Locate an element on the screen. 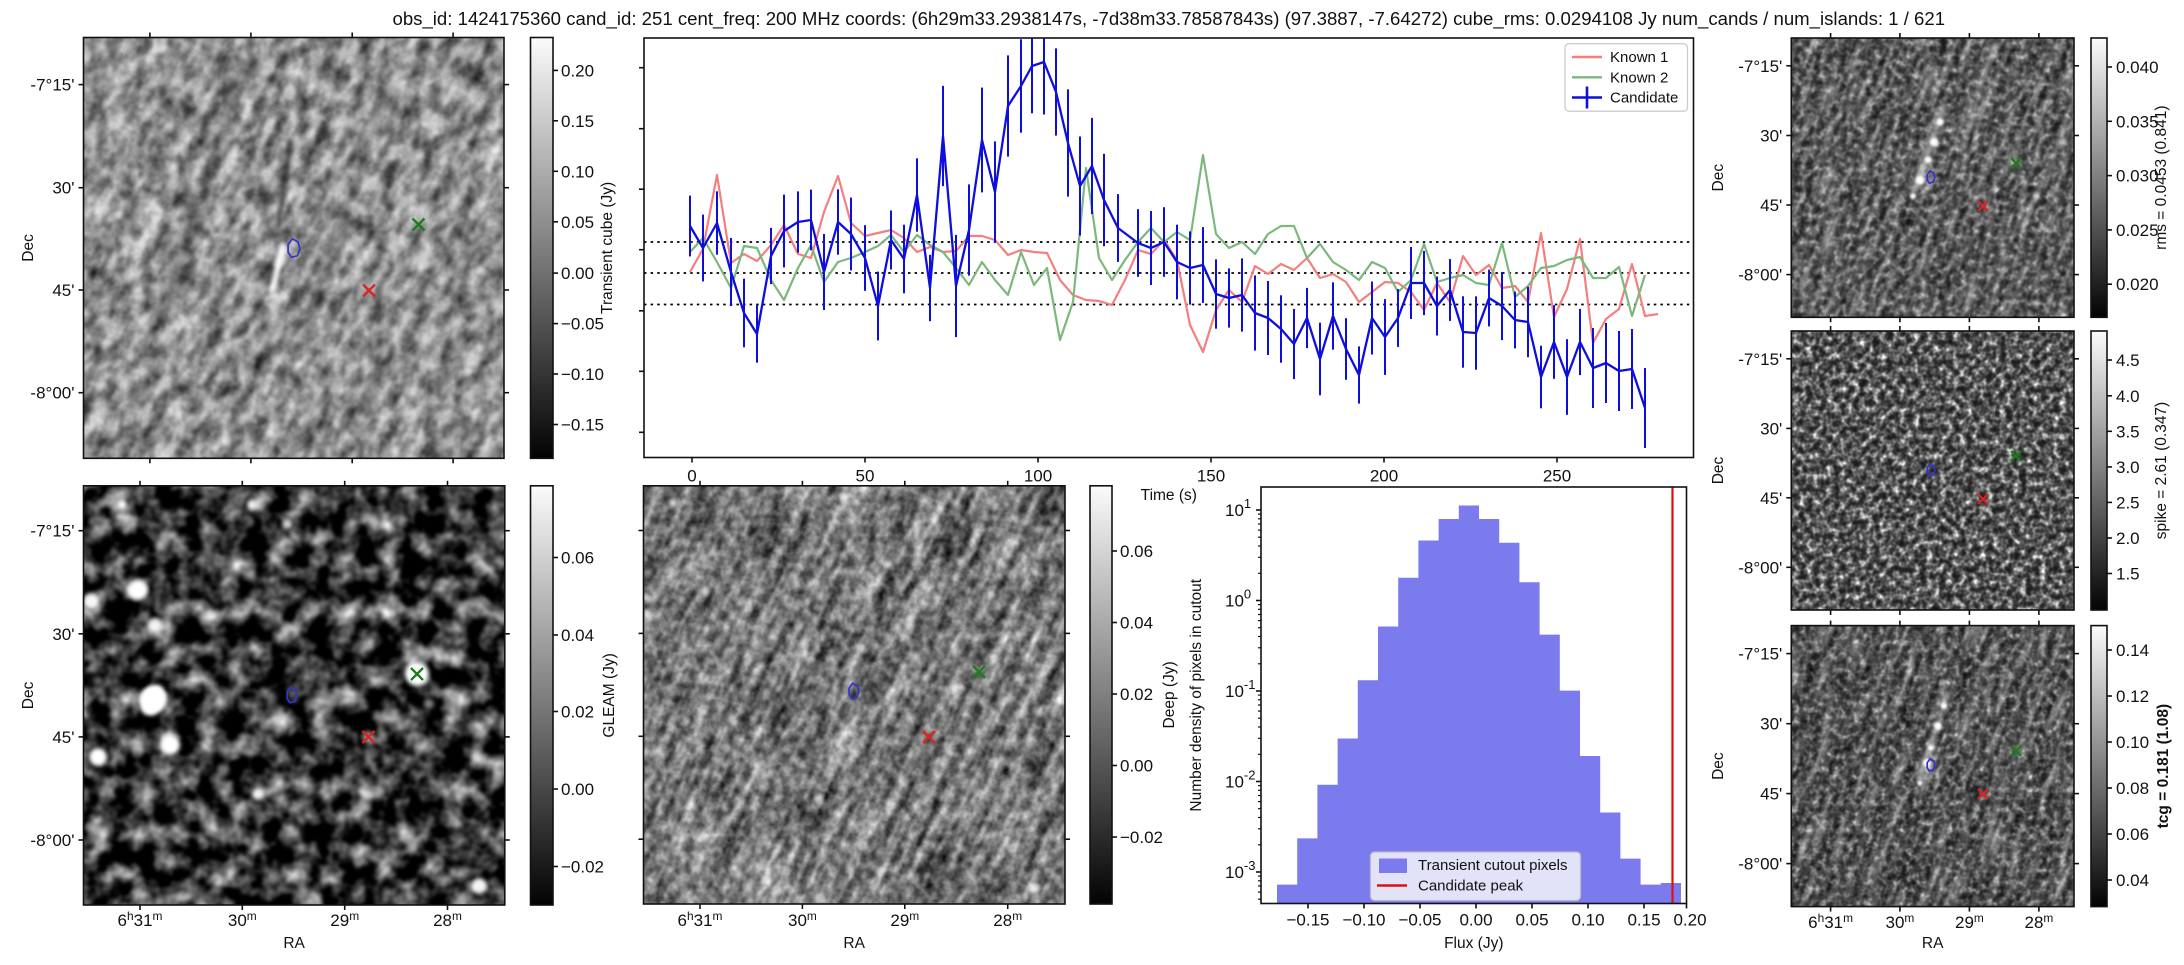 The image size is (2184, 965). svg-text: spike = 2.61 (0.347) is located at coordinates (2161, 470).